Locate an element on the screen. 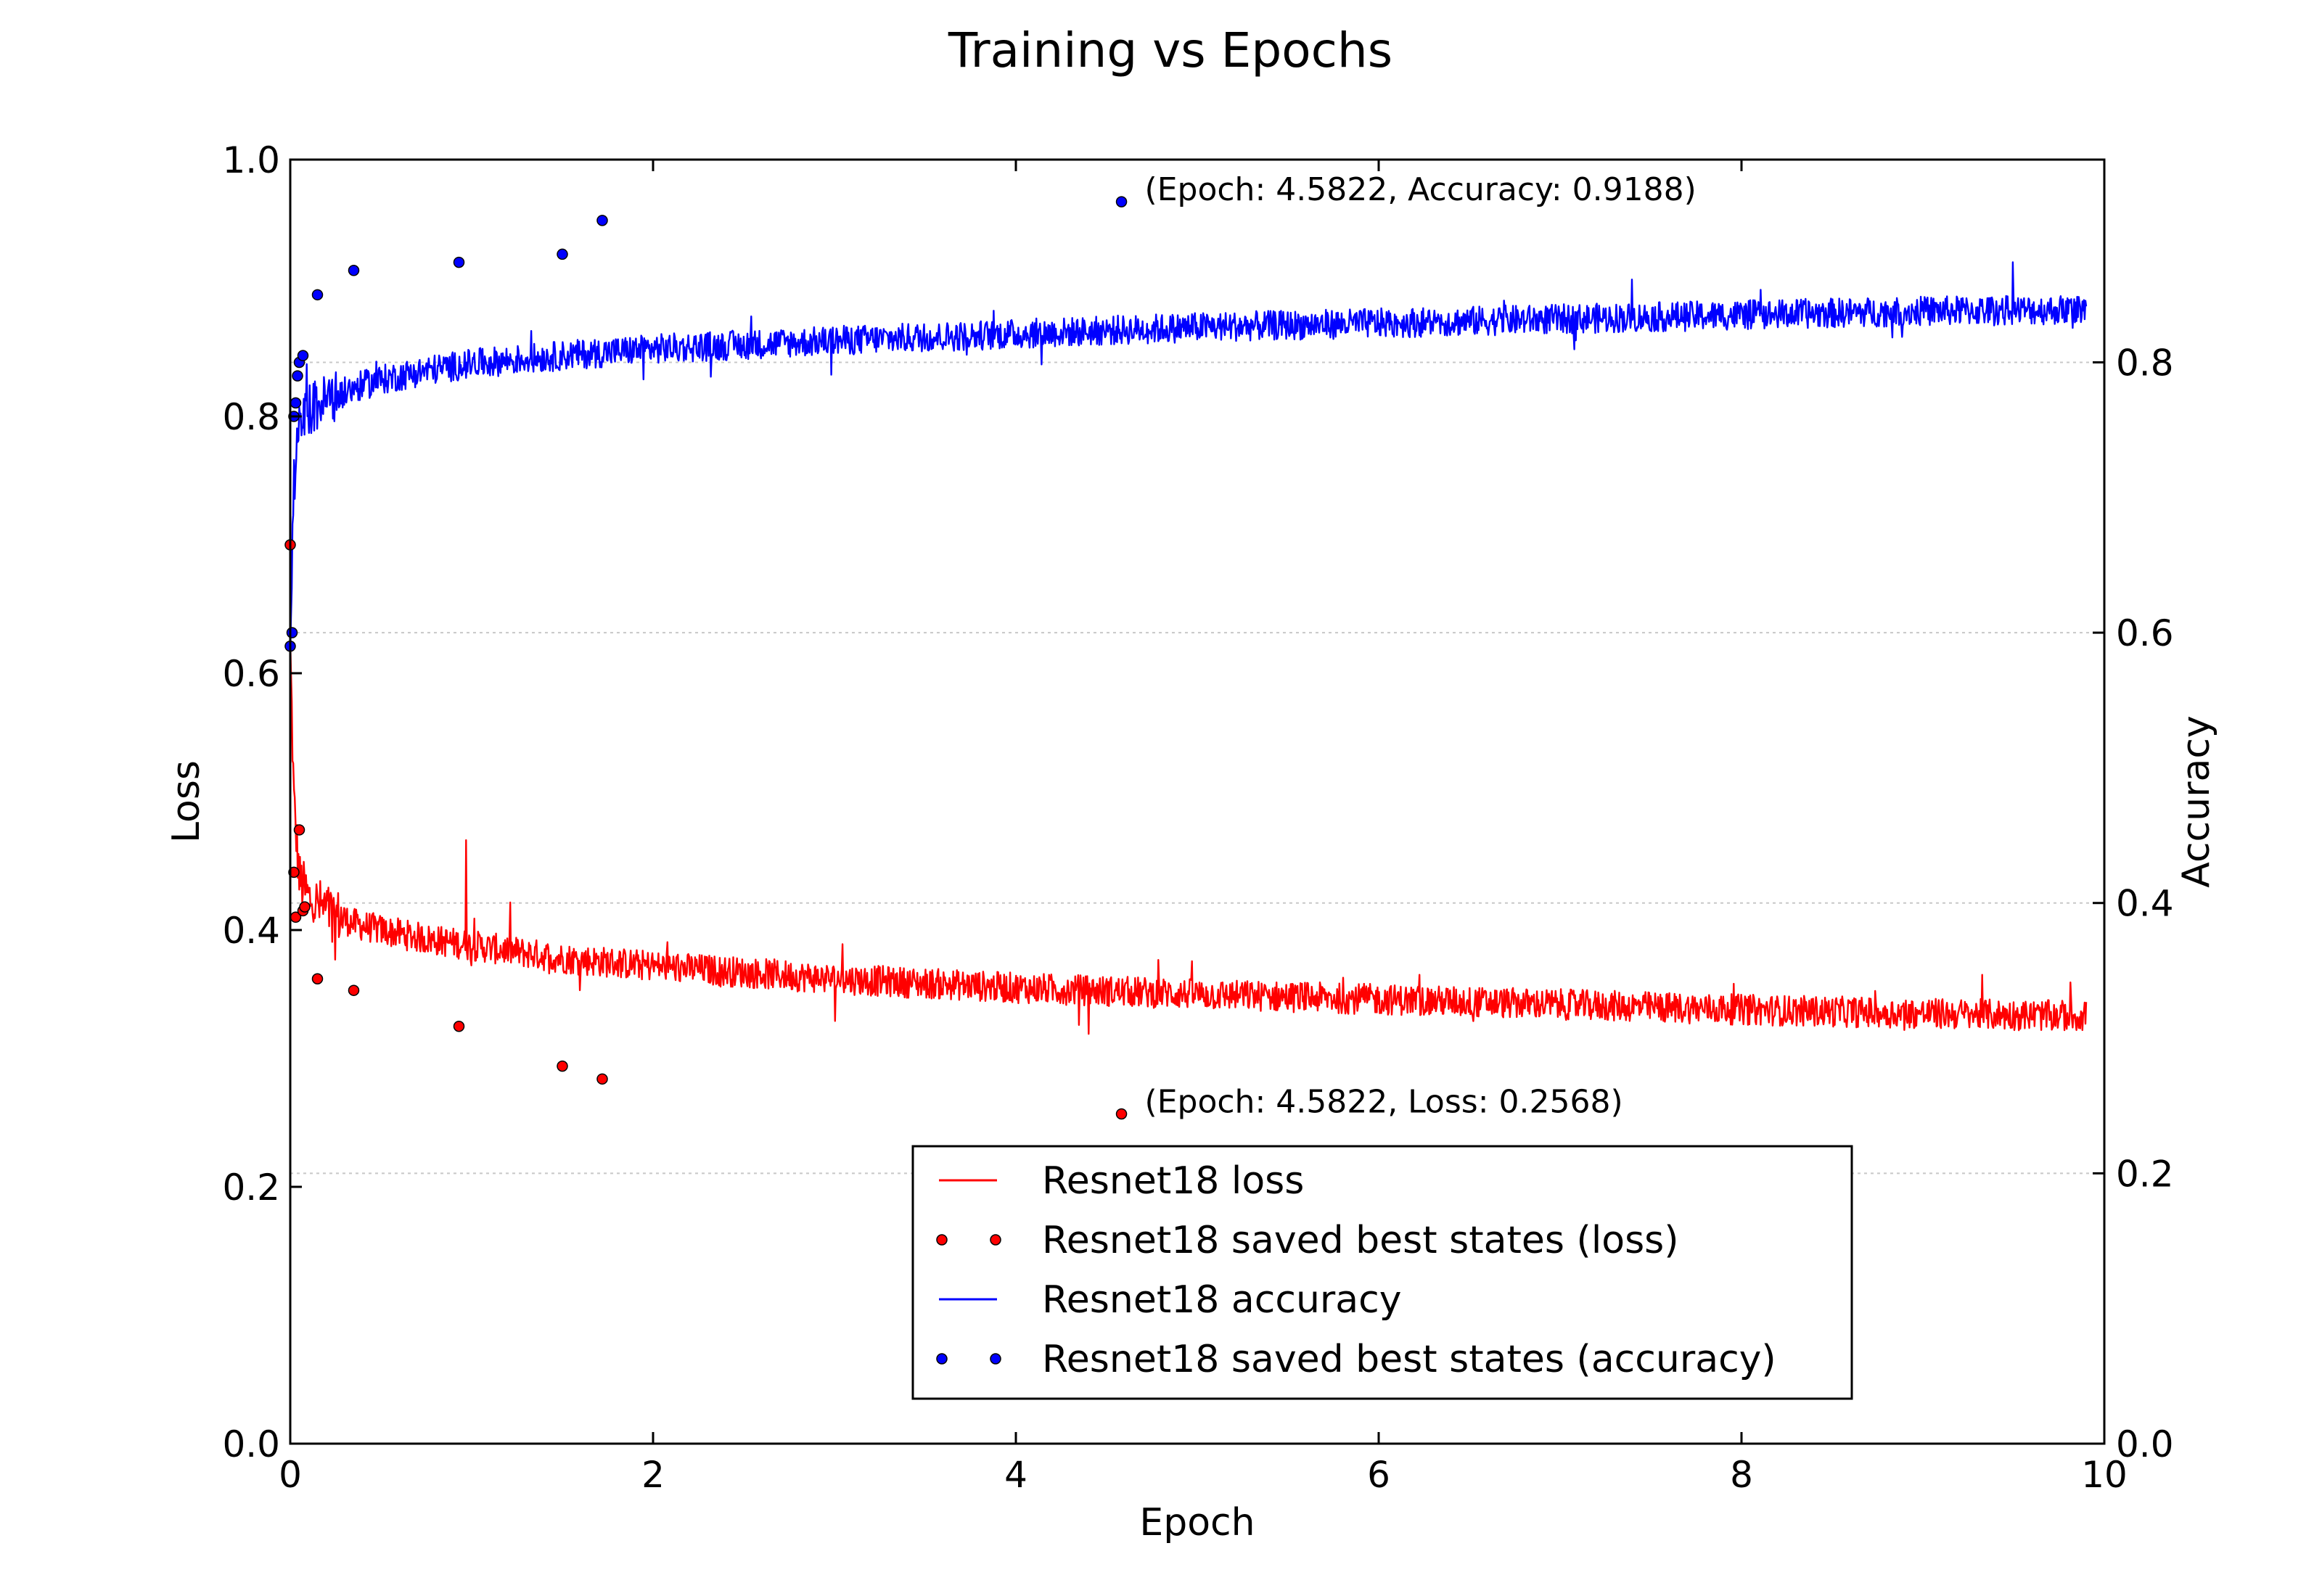 This screenshot has height=1596, width=2322. y-left-tick-label: 1.0 is located at coordinates (251, 160).